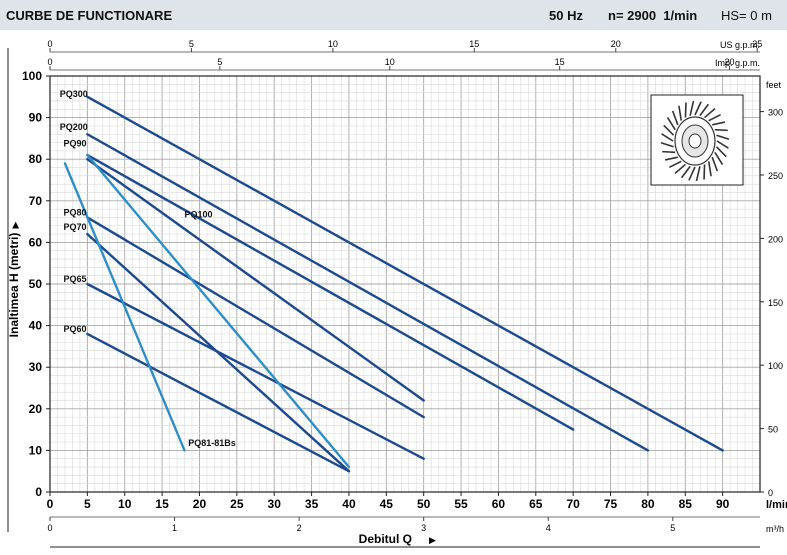  What do you see at coordinates (474, 44) in the screenshot?
I see `us-gpm-tick-label: 15` at bounding box center [474, 44].